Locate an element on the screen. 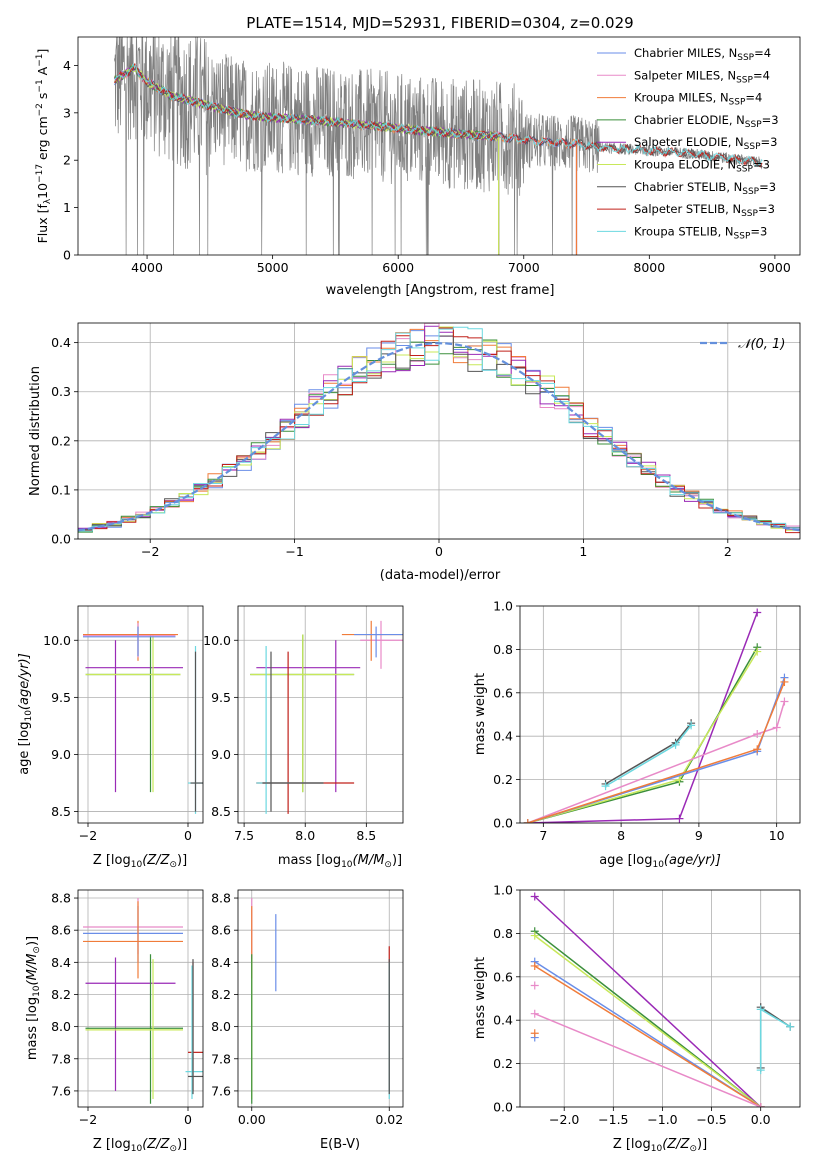  x-tick-label: 5000 is located at coordinates (273, 267).